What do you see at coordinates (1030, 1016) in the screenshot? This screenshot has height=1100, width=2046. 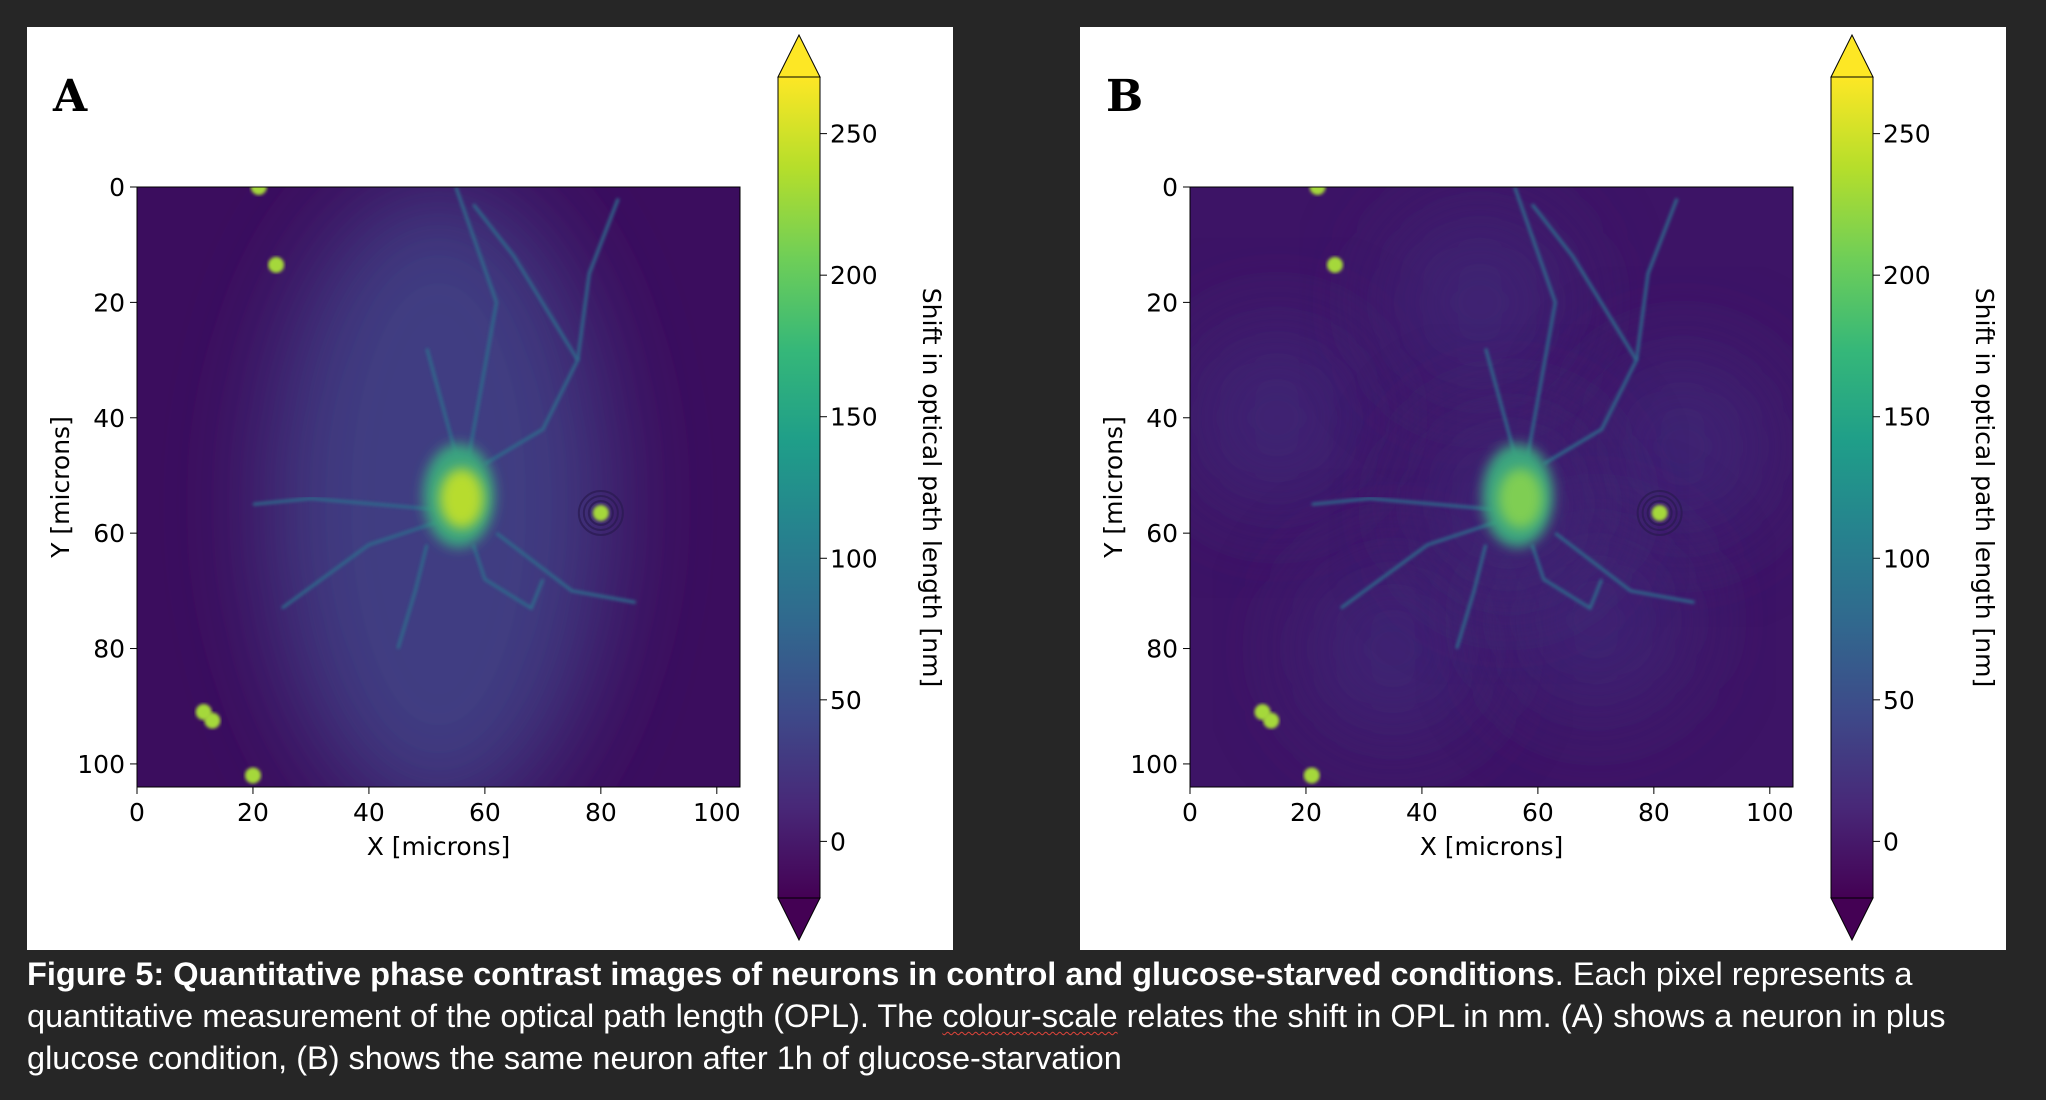 I see `caption-misspelled-word: colour-scale` at bounding box center [1030, 1016].